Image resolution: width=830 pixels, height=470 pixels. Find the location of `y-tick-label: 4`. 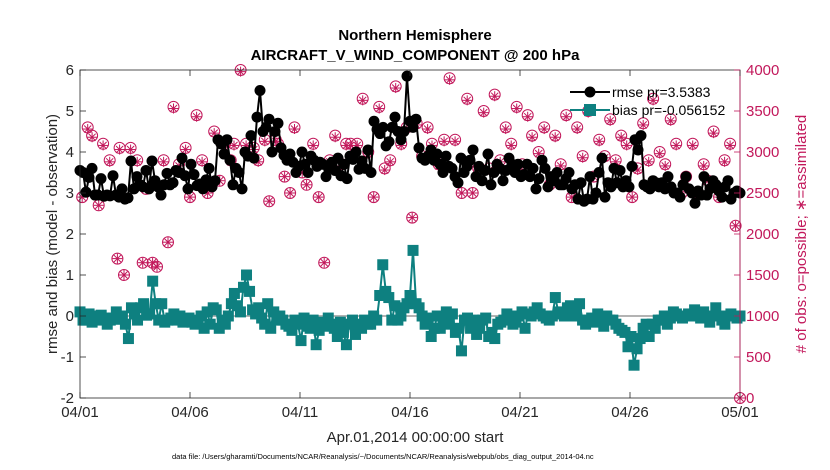

y-tick-label: 4 is located at coordinates (70, 152).